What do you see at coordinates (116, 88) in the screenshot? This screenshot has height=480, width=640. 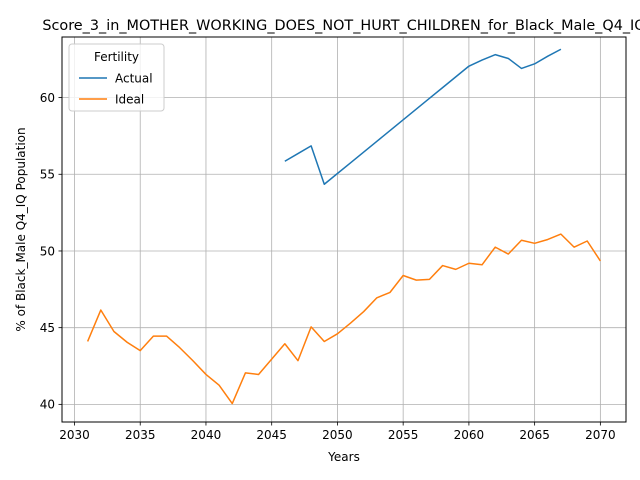 I see `legend-items: Actual Ideal` at bounding box center [116, 88].